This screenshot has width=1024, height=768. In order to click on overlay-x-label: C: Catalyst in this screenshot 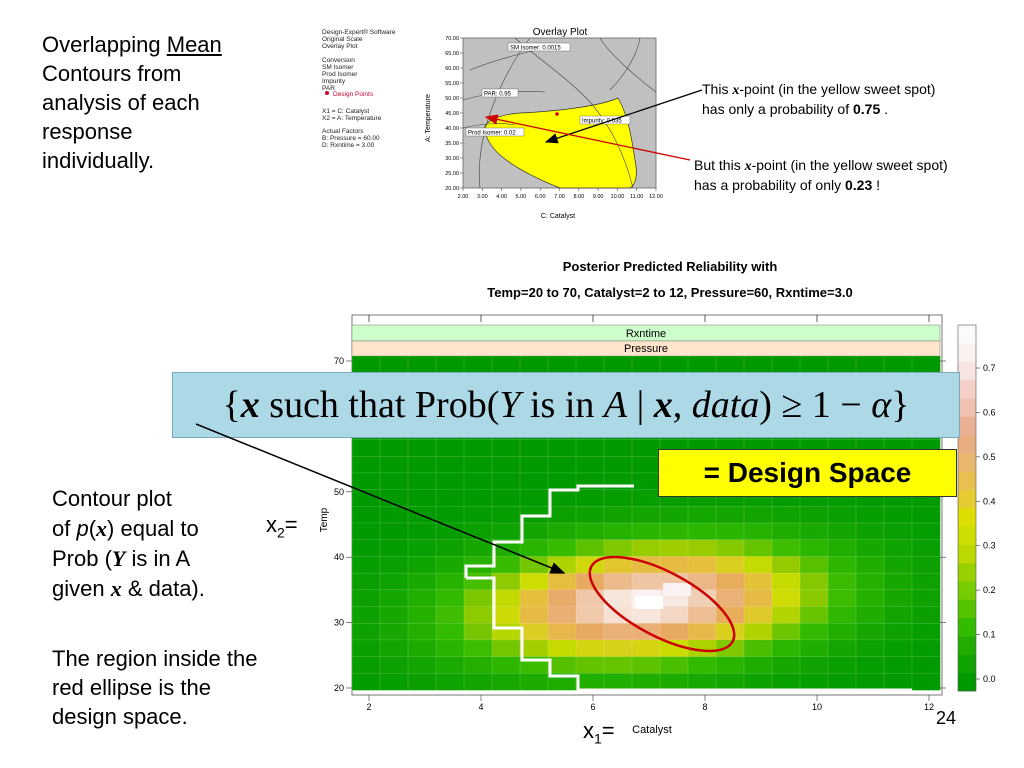, I will do `click(558, 216)`.